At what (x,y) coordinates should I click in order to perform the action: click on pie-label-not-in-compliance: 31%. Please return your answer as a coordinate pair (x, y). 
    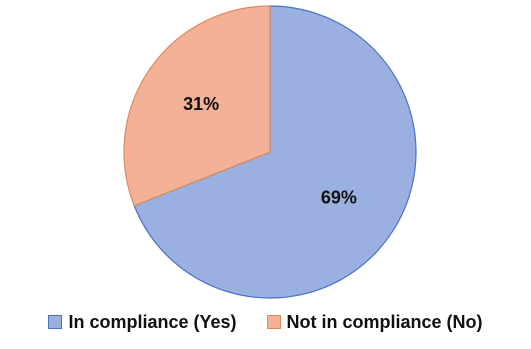
    Looking at the image, I should click on (201, 104).